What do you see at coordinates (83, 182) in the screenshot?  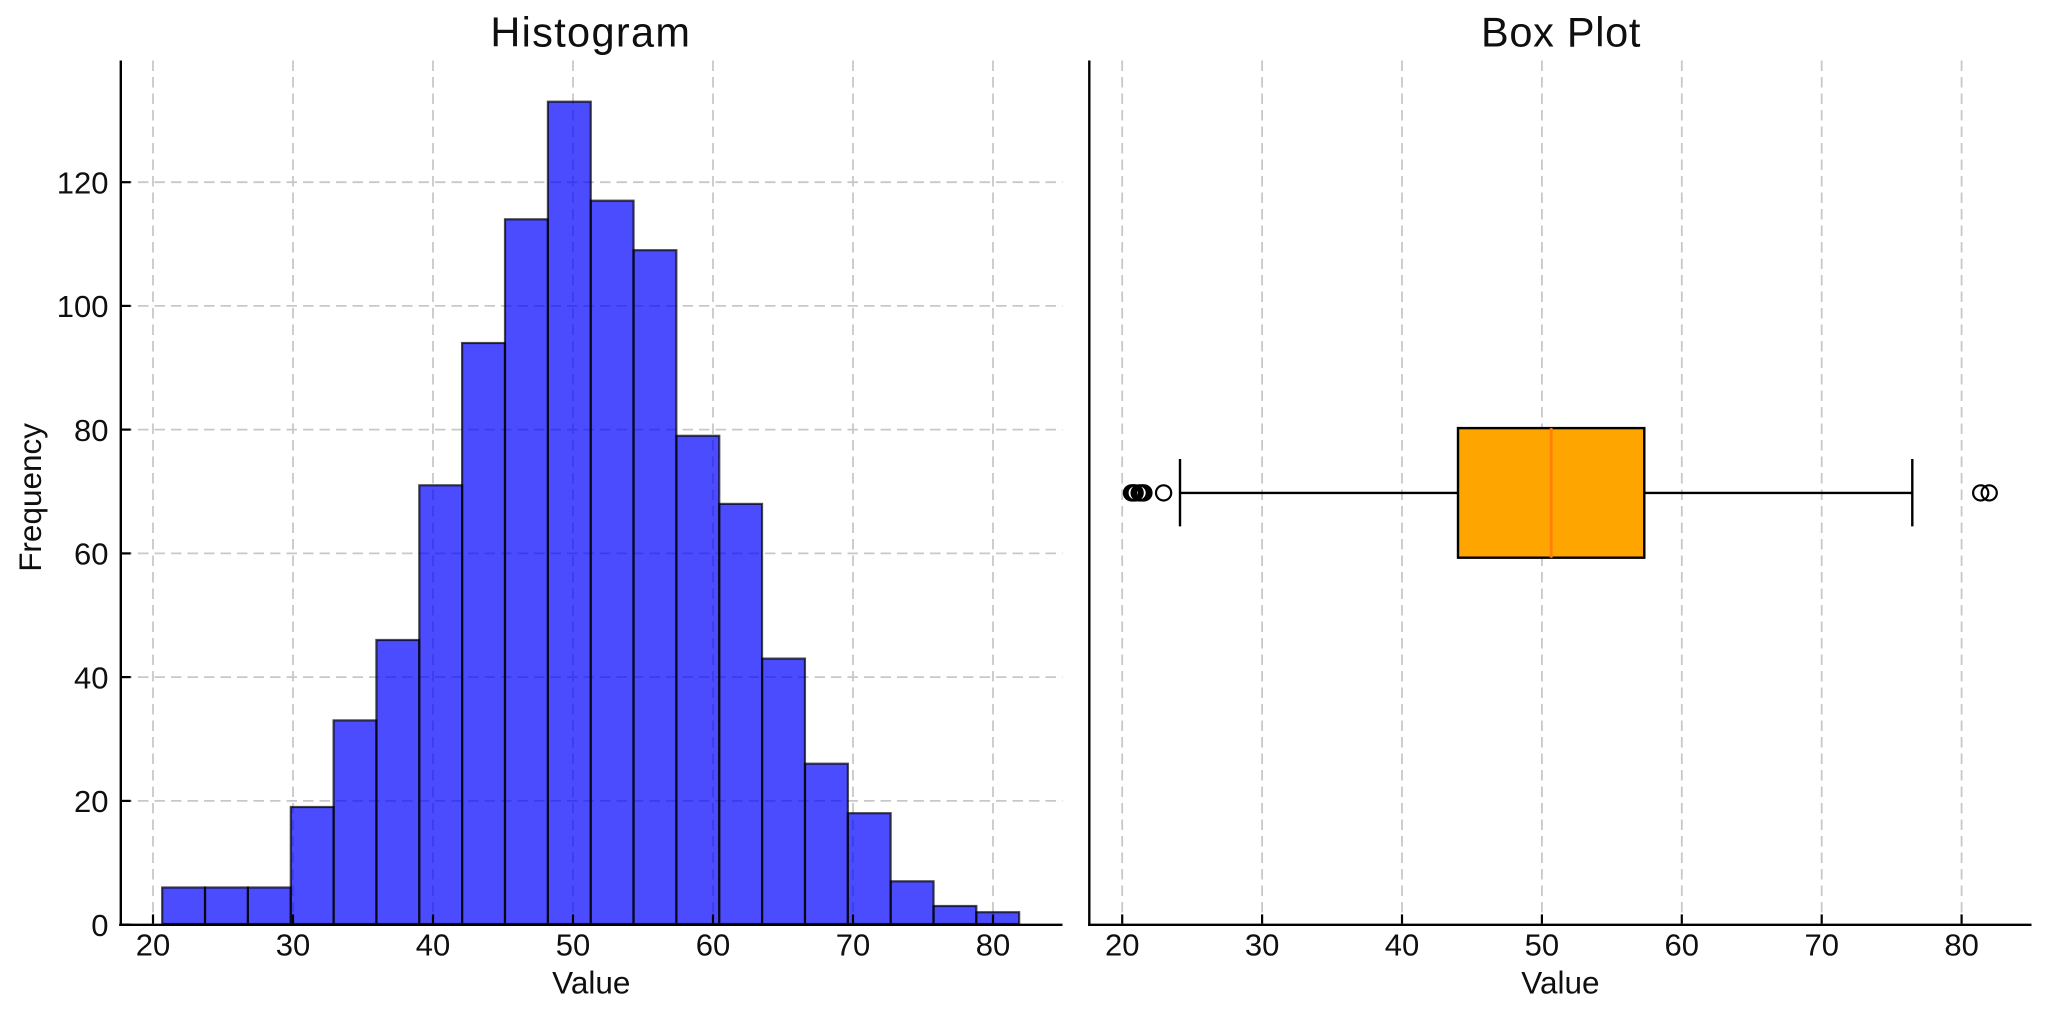 I see `svg-text: 120` at bounding box center [83, 182].